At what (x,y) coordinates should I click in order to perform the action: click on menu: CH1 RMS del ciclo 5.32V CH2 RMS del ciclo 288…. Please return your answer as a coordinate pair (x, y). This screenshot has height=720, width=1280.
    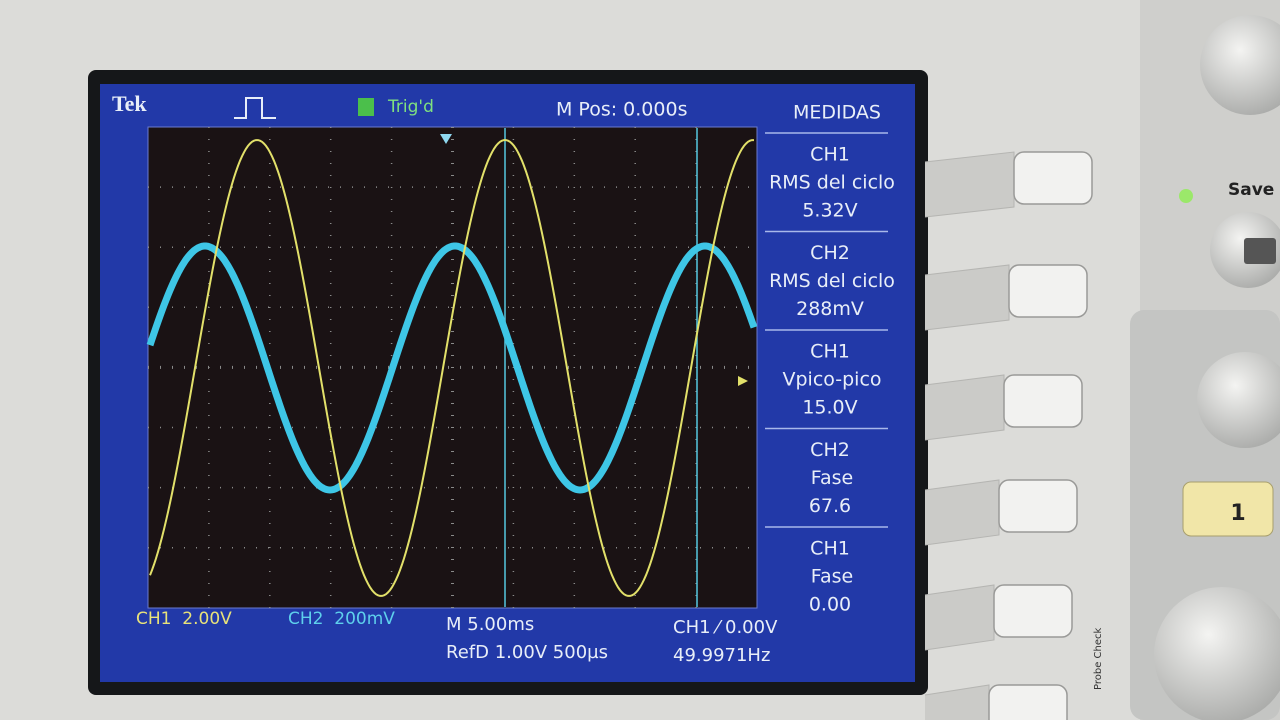
    Looking at the image, I should click on (830, 374).